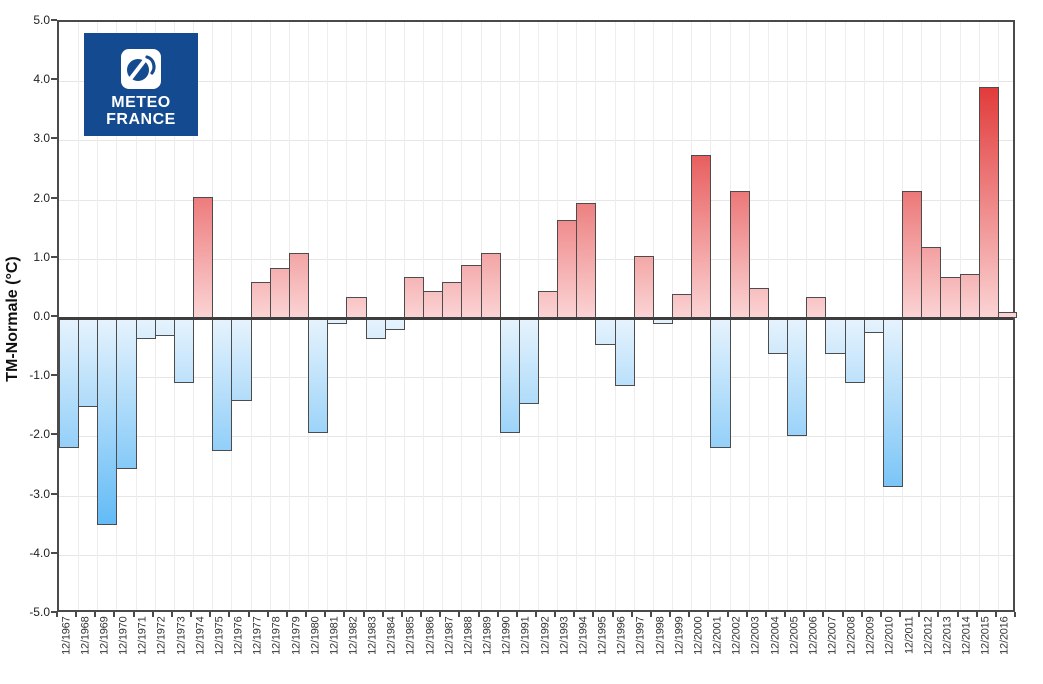 This screenshot has width=1043, height=684. Describe the element at coordinates (966, 635) in the screenshot. I see `x-tick-label: 12/2014` at that location.